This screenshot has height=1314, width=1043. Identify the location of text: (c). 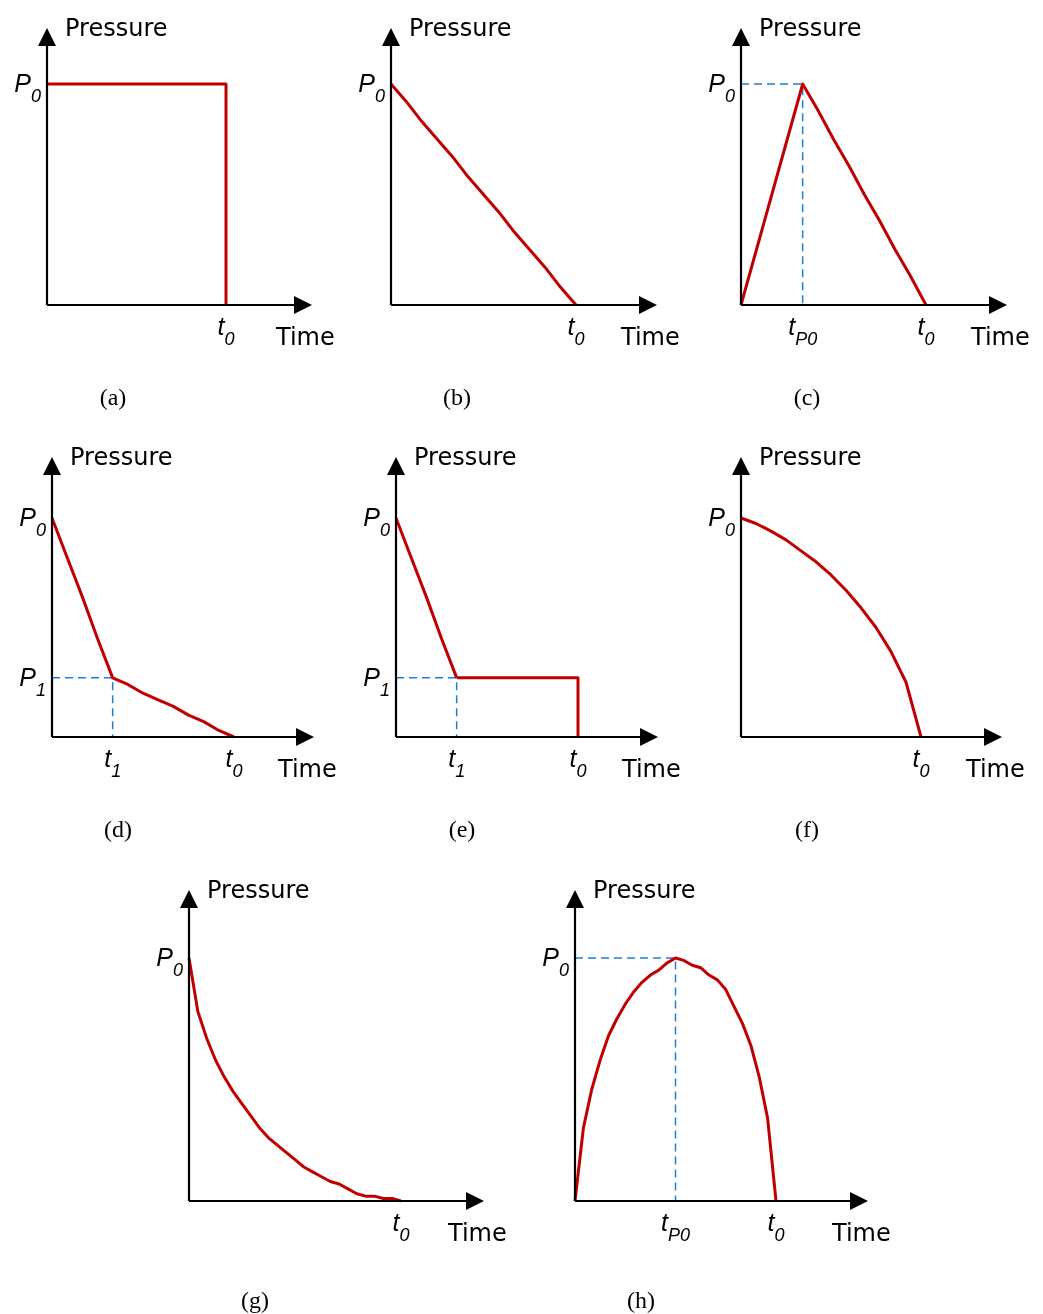
(807, 397).